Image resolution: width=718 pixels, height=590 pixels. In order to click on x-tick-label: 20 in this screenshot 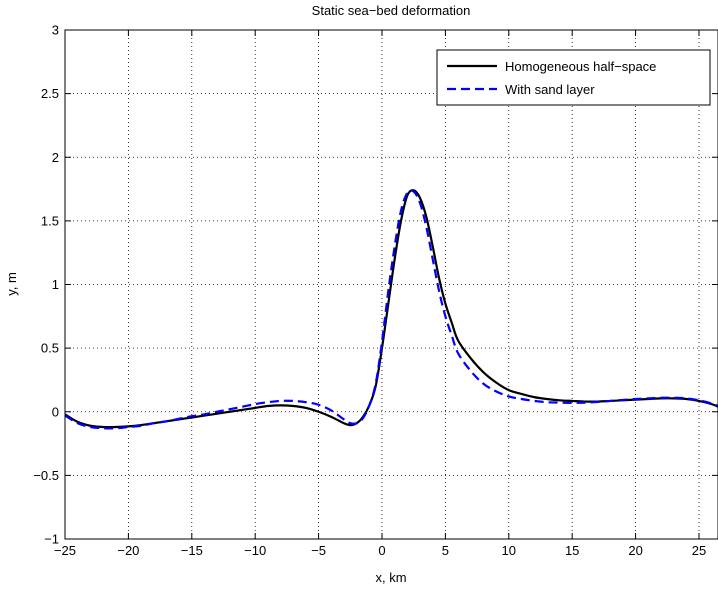, I will do `click(635, 550)`.